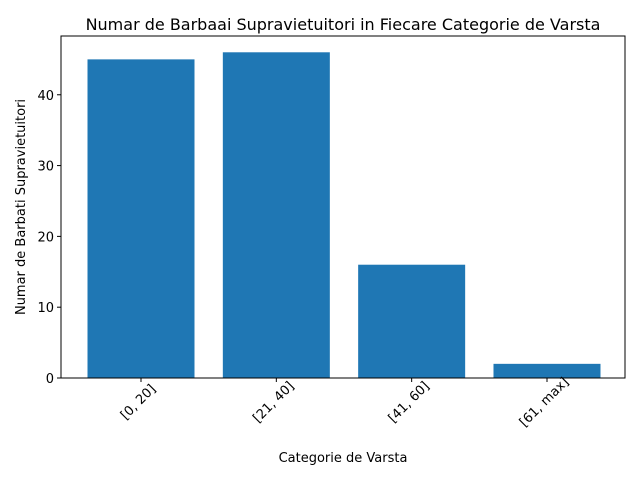 This screenshot has height=480, width=640. Describe the element at coordinates (21, 207) in the screenshot. I see `y-axis-label: Numar de Barbati Supravietuitori` at that location.